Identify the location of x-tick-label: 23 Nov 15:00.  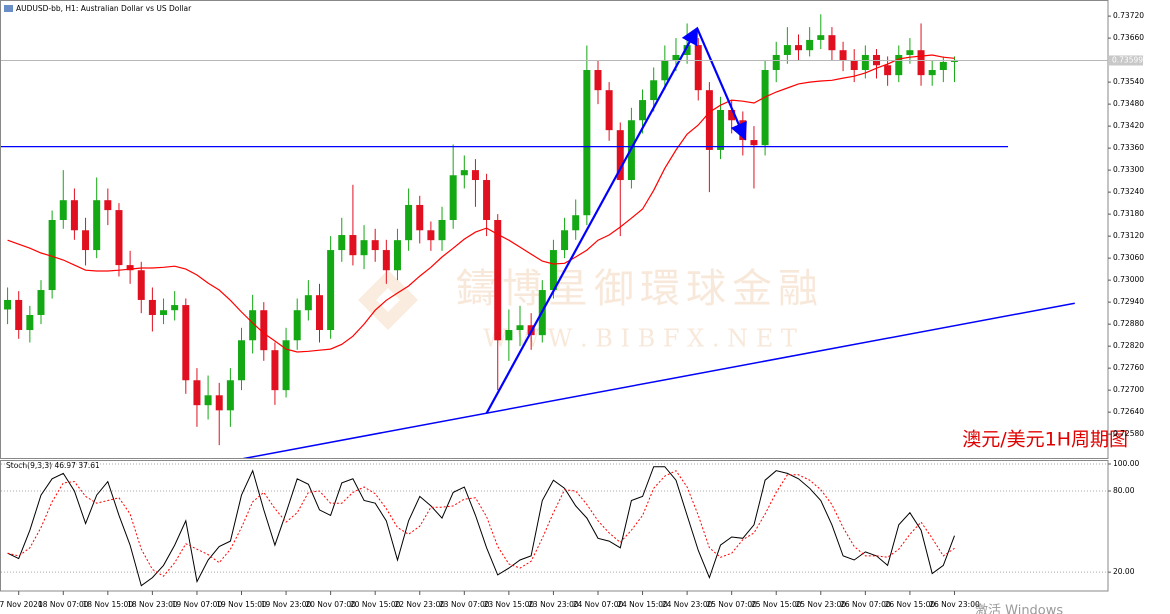
(509, 604).